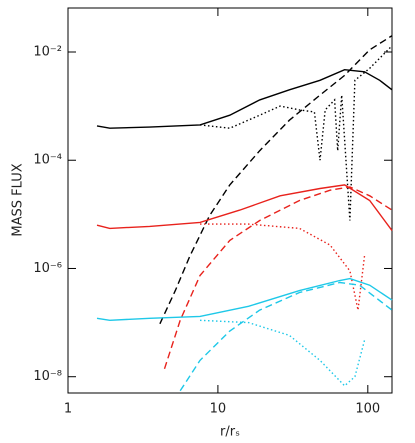  I want to click on x-tick-label: 100, so click(367, 409).